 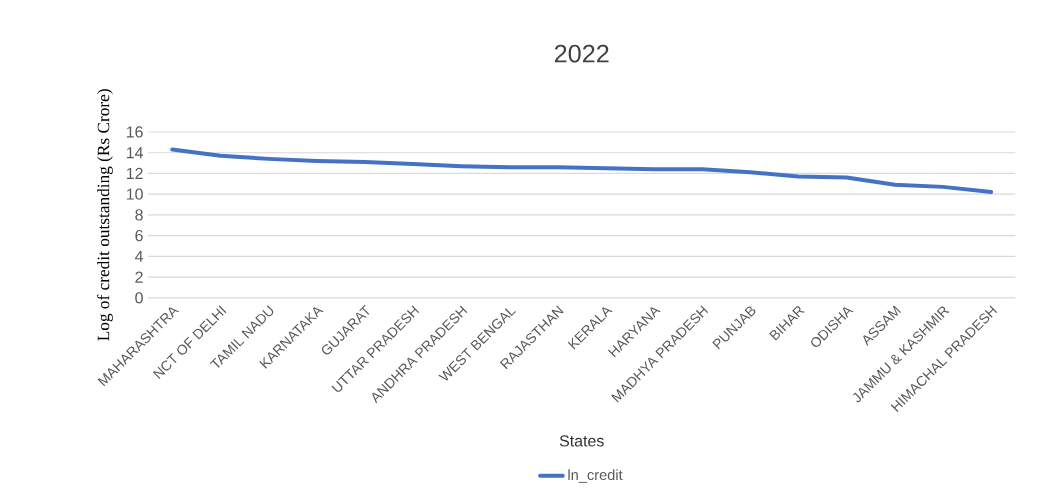 I want to click on y-tick-label: 8, so click(x=139, y=215).